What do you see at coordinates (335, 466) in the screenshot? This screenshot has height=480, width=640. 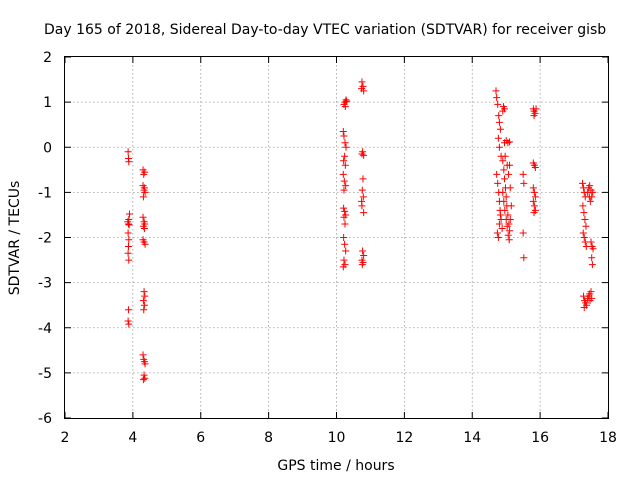 I see `x-axis-label: GPS time / hours` at bounding box center [335, 466].